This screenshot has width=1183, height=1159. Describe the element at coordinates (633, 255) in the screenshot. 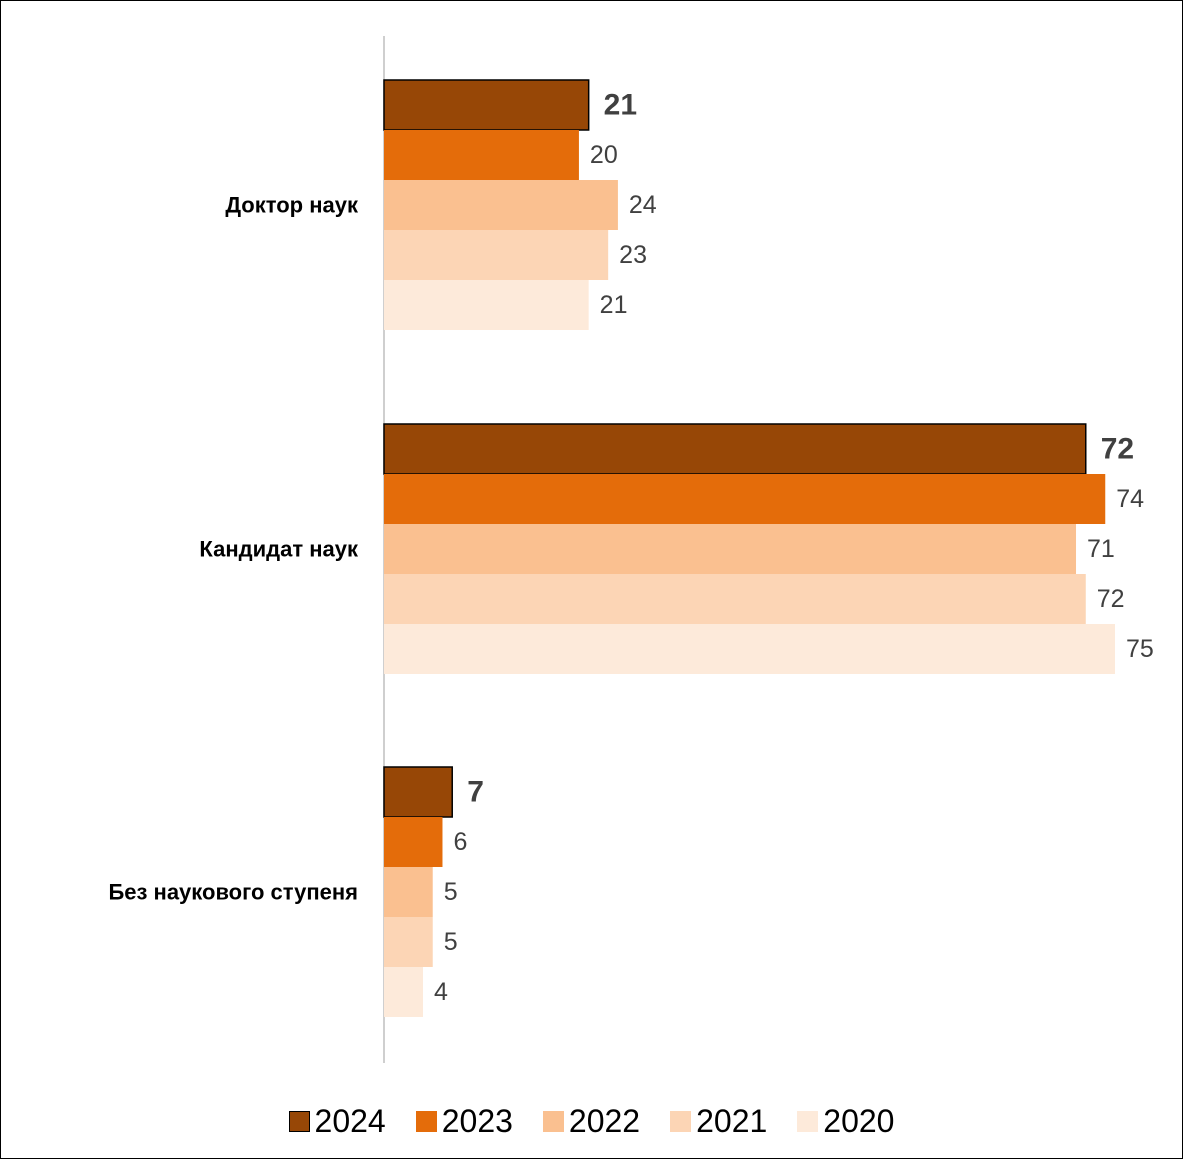

I see `value-label-2021-доктор-наук: 23` at that location.